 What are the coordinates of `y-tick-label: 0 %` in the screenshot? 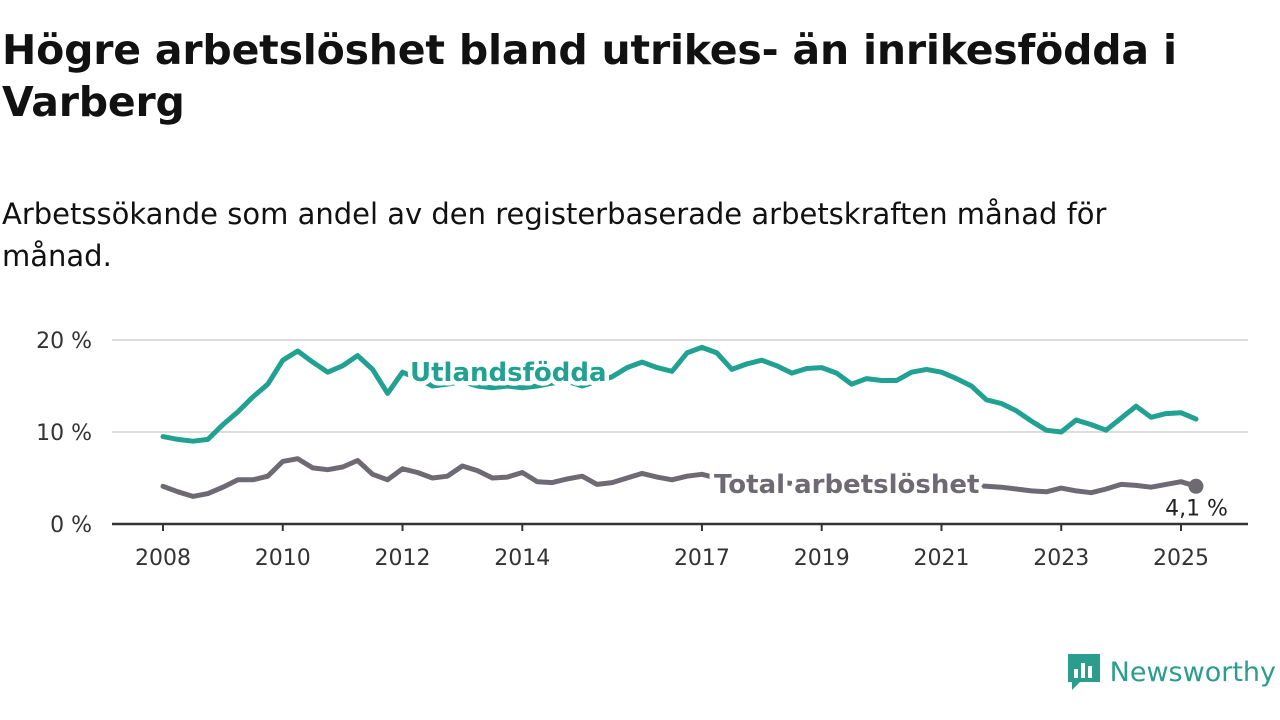 It's located at (71, 525).